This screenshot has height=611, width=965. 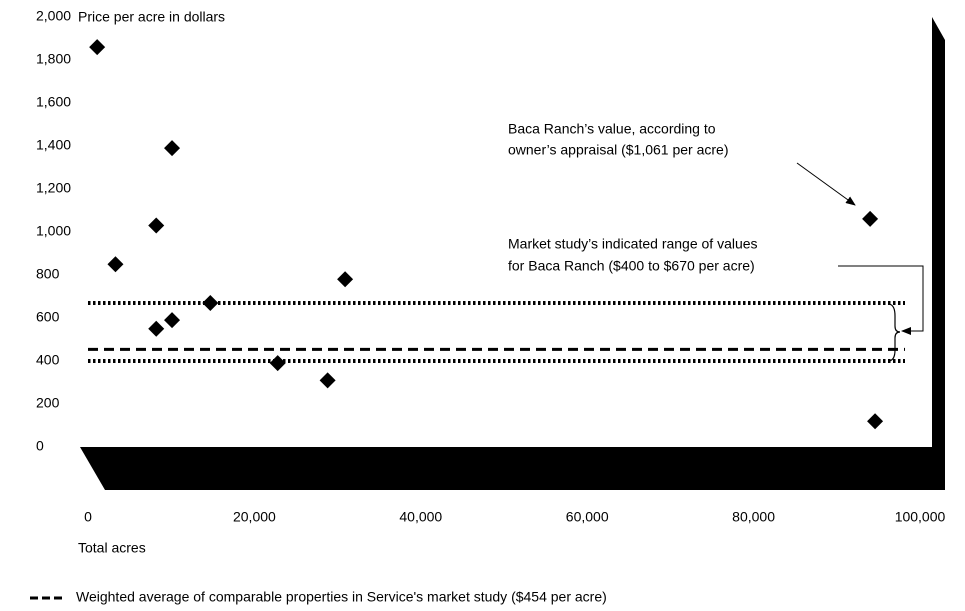 What do you see at coordinates (48, 317) in the screenshot?
I see `y-tick-label: 600` at bounding box center [48, 317].